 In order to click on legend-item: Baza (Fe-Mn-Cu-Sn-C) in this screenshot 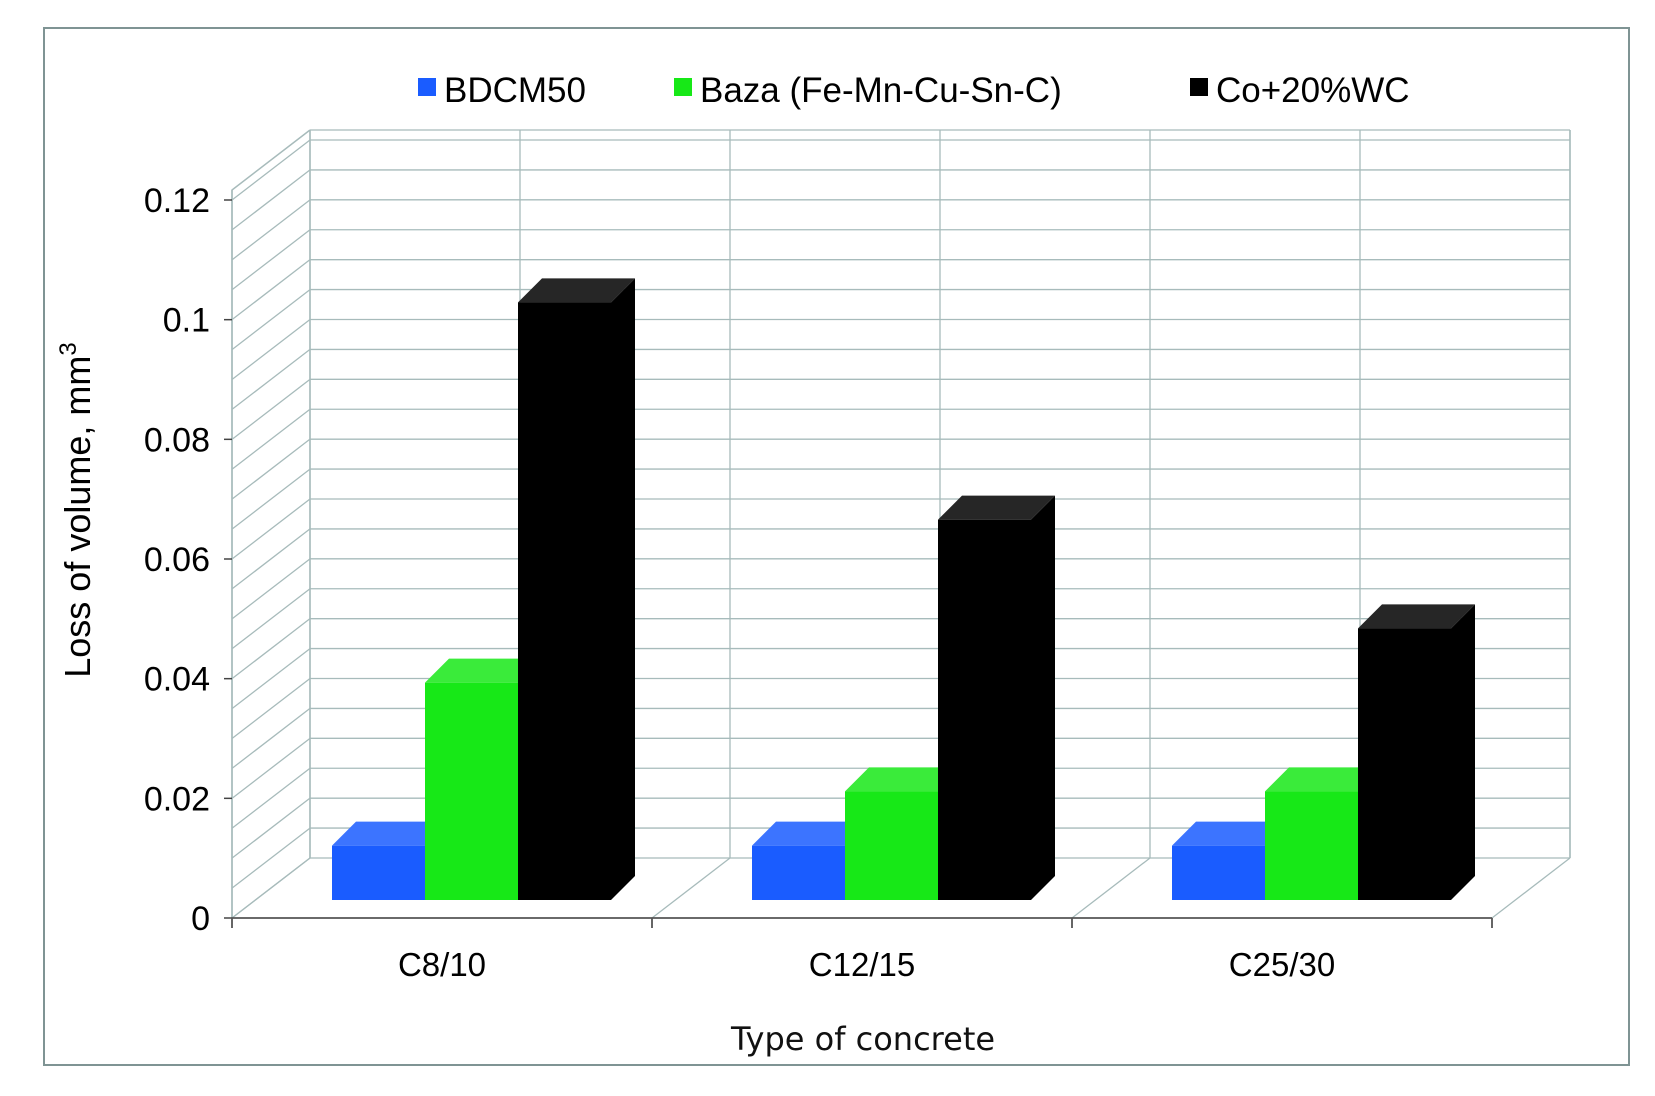, I will do `click(868, 90)`.